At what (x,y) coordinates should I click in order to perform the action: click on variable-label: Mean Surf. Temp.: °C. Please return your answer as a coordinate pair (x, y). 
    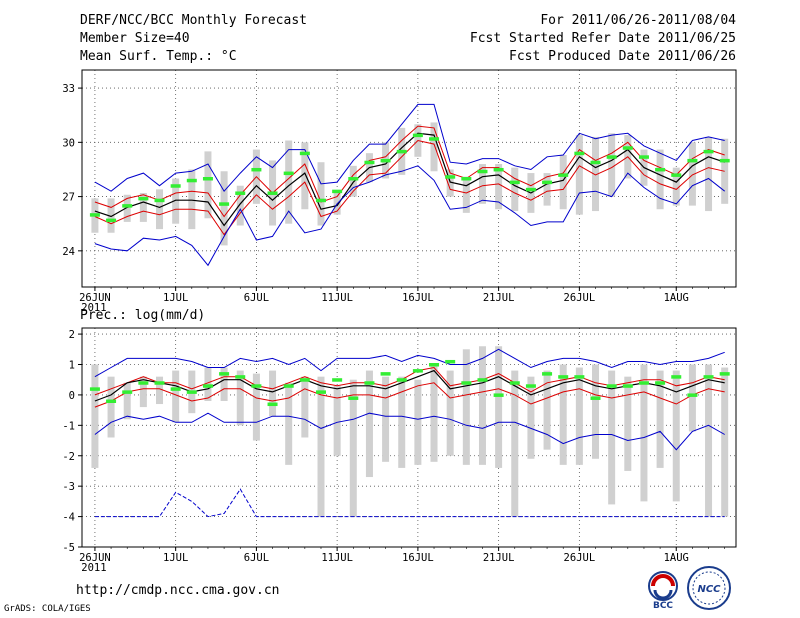
    Looking at the image, I should click on (158, 56).